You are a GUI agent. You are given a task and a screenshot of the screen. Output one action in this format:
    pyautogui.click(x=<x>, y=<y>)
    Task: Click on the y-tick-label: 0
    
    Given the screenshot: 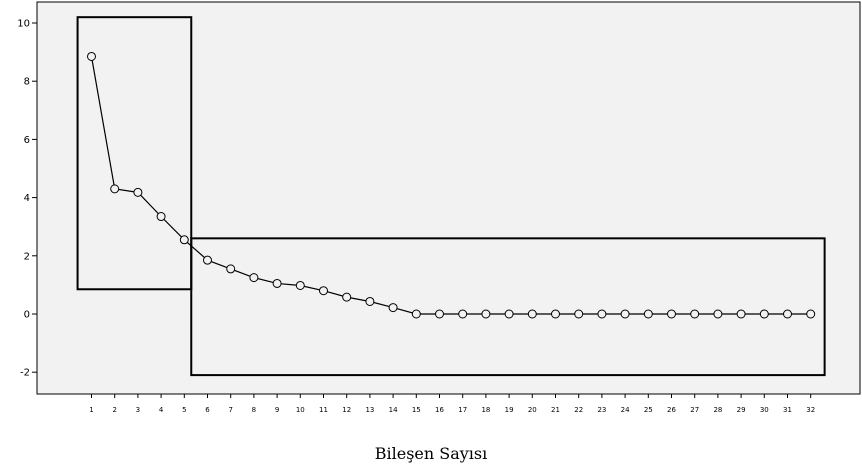 What is the action you would take?
    pyautogui.click(x=27, y=315)
    